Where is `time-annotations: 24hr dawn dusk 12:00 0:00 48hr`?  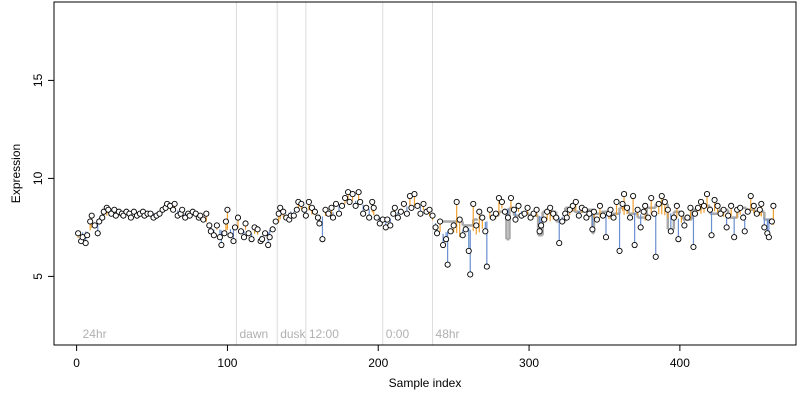 time-annotations: 24hr dawn dusk 12:00 0:00 48hr is located at coordinates (271, 334).